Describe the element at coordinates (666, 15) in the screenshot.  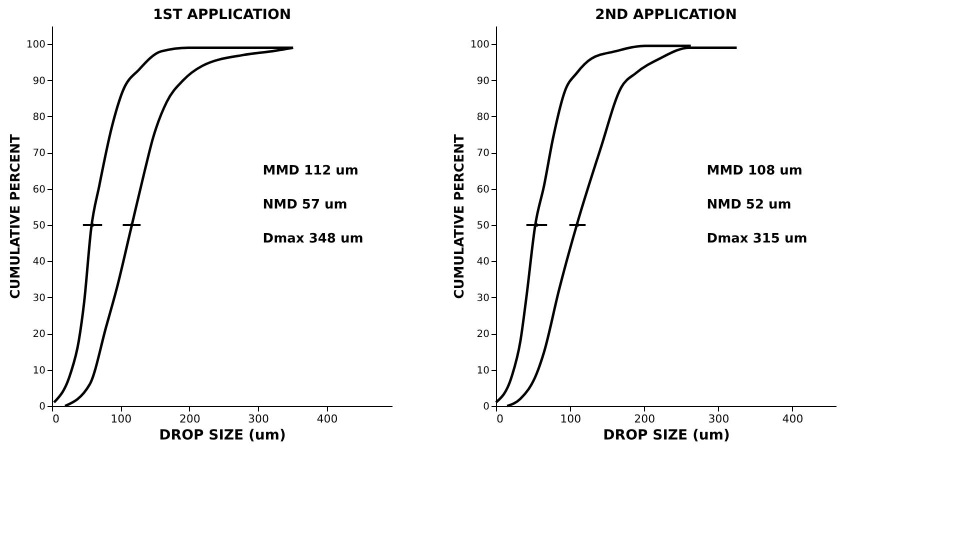
I see `chart-title: 2ND APPLICATION` at that location.